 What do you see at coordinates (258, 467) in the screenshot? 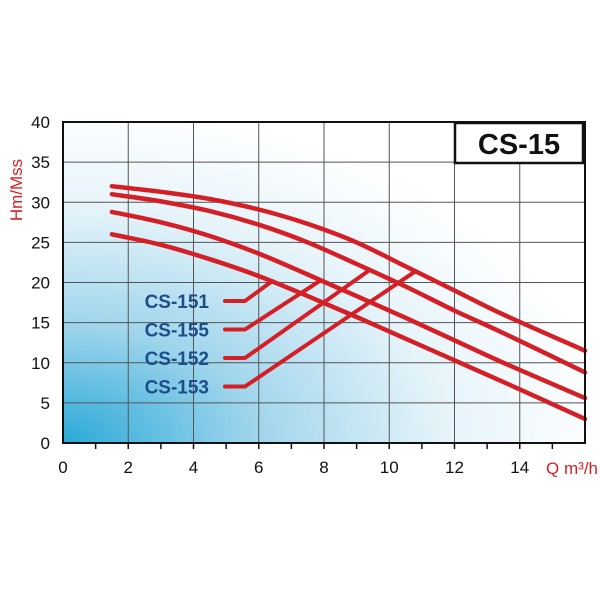
I see `x-tick-label: 6` at bounding box center [258, 467].